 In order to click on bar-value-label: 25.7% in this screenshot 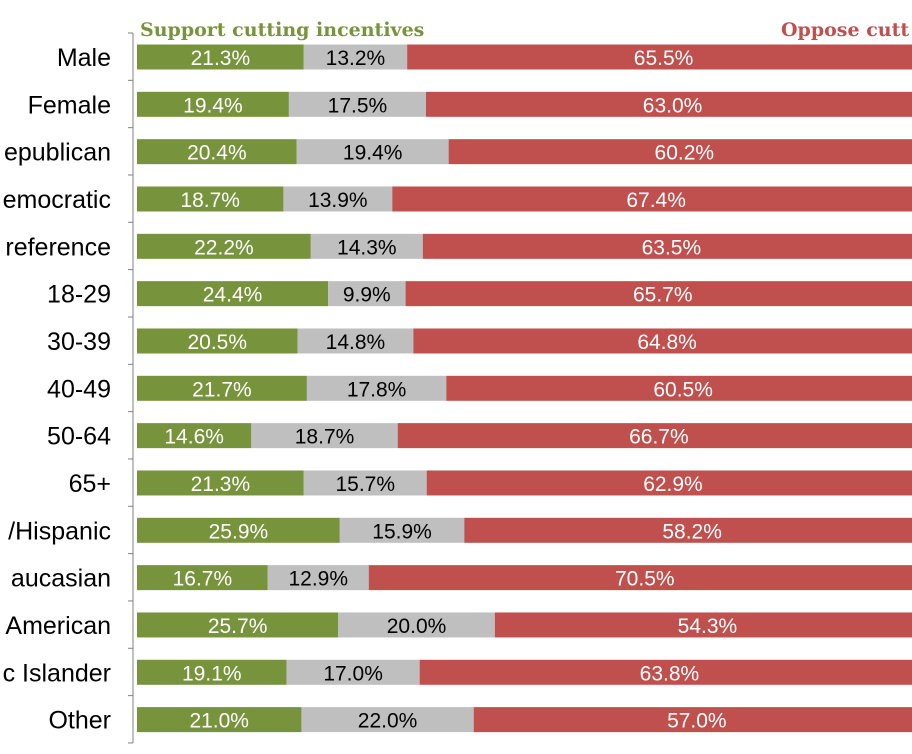, I will do `click(238, 626)`.